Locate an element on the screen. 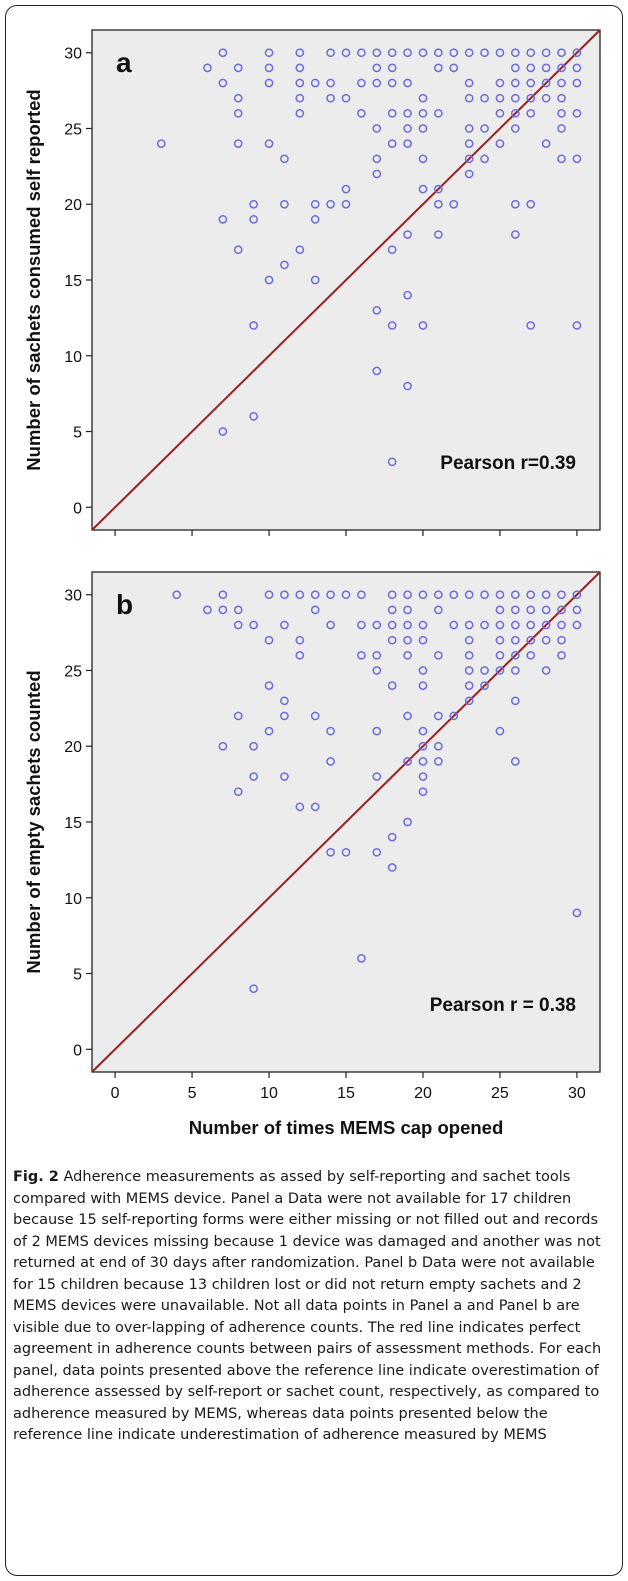  panel-a-ytick-label: 30 is located at coordinates (73, 54).